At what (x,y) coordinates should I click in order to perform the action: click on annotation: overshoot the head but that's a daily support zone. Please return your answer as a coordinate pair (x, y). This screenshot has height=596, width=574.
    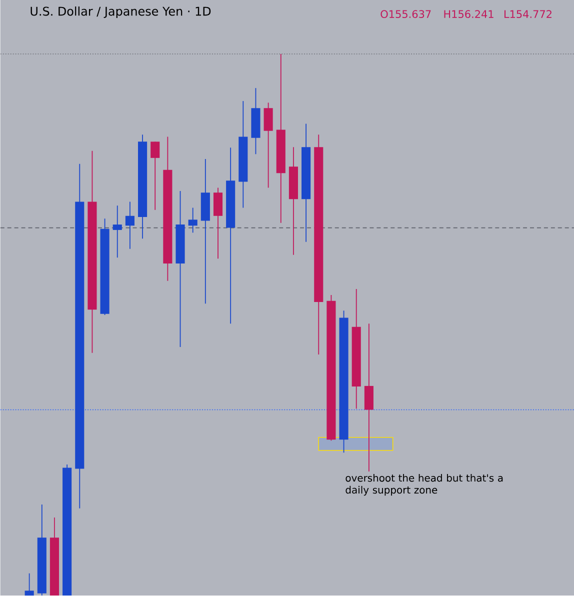
    Looking at the image, I should click on (424, 485).